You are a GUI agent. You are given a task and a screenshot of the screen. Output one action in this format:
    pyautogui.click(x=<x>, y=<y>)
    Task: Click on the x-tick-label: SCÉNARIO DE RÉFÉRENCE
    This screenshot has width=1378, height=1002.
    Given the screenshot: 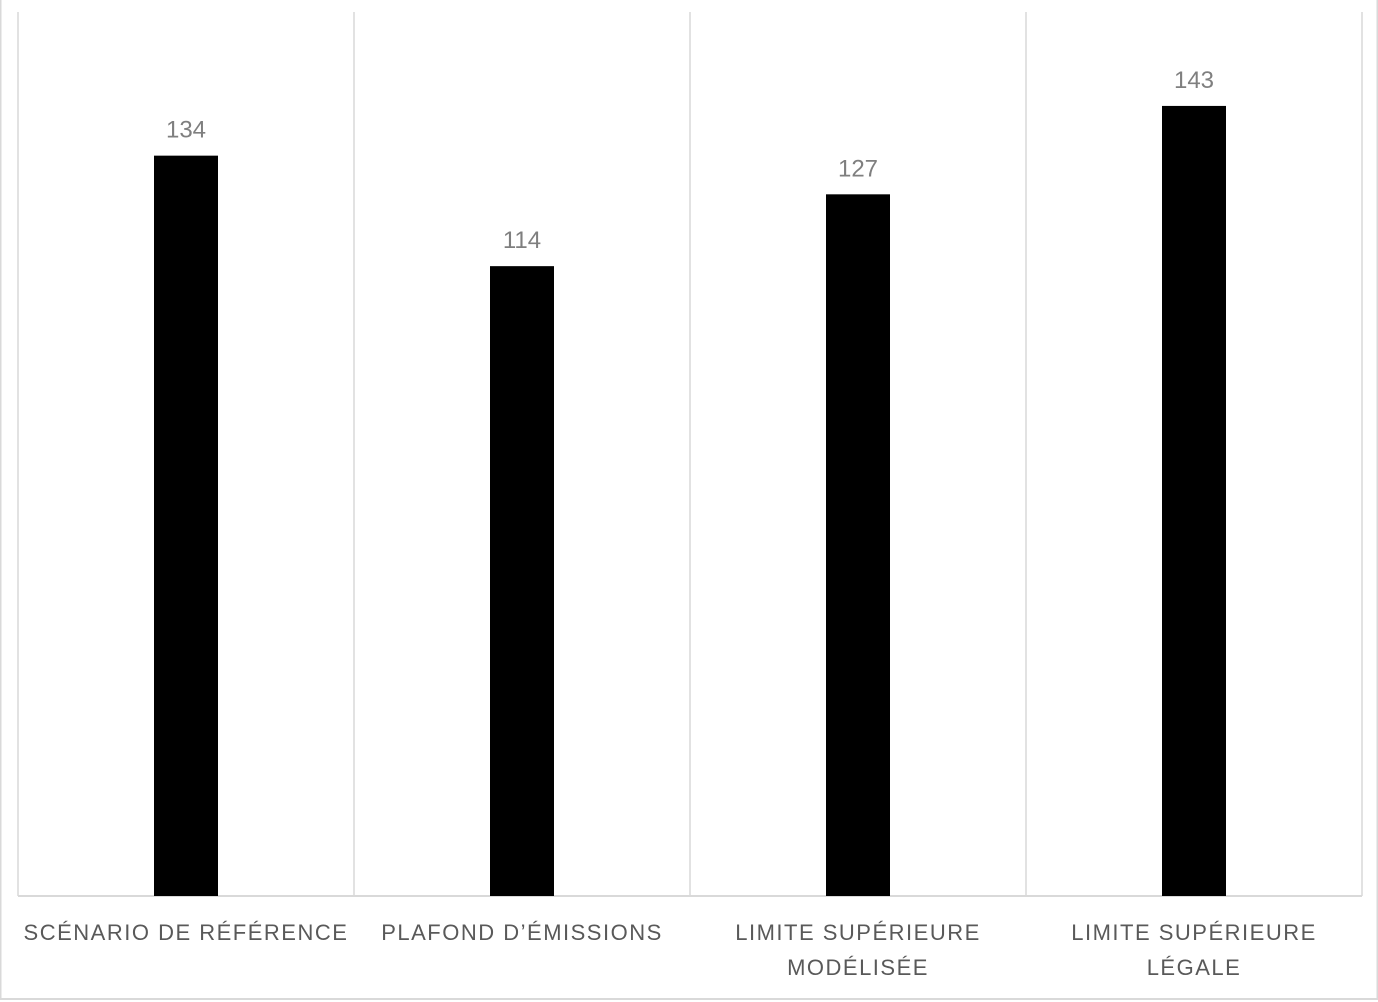 What is the action you would take?
    pyautogui.click(x=186, y=932)
    